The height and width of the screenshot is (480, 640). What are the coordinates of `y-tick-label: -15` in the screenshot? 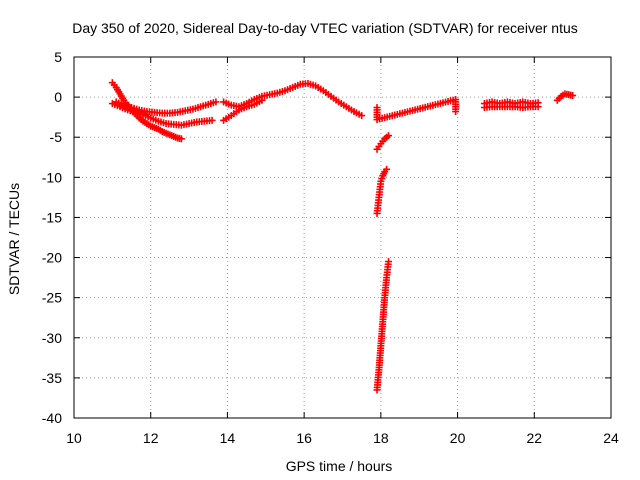 It's located at (52, 217).